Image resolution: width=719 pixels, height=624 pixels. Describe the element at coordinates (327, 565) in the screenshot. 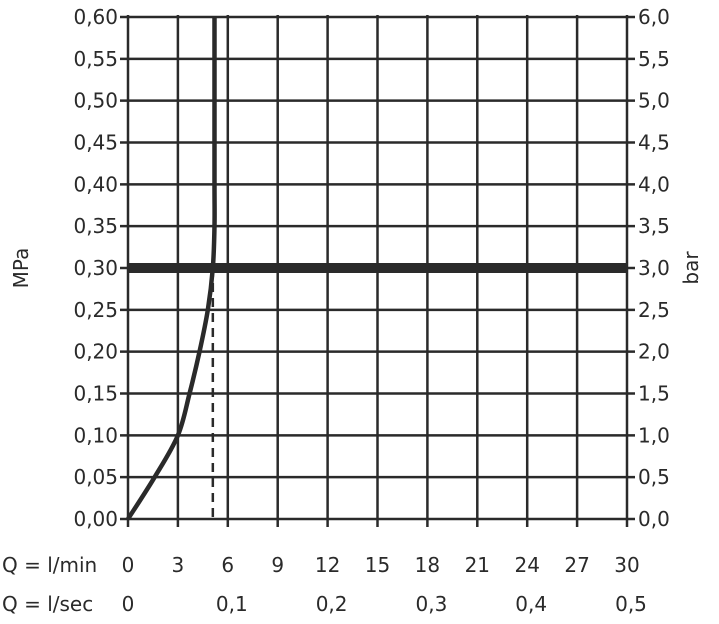

I see `x-tick-label-lmin: 12` at that location.